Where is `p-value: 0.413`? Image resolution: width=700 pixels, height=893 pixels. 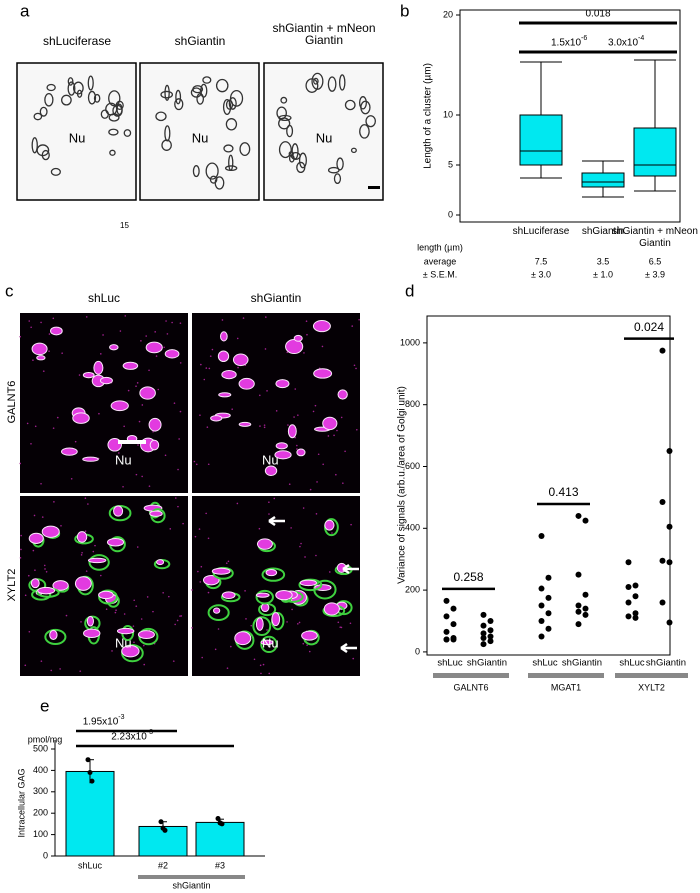 p-value: 0.413 is located at coordinates (563, 492).